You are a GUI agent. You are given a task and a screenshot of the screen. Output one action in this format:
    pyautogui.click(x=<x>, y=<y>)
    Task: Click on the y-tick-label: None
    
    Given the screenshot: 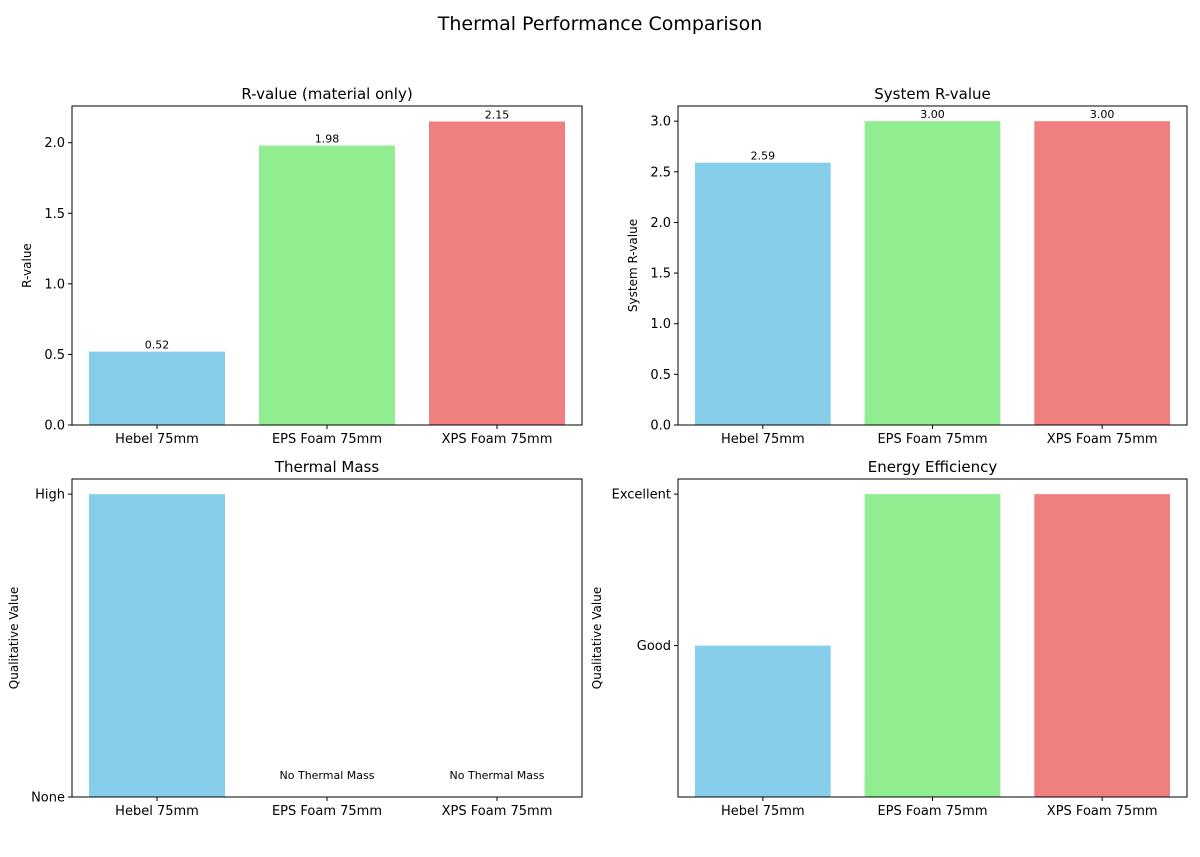 What is the action you would take?
    pyautogui.click(x=48, y=798)
    